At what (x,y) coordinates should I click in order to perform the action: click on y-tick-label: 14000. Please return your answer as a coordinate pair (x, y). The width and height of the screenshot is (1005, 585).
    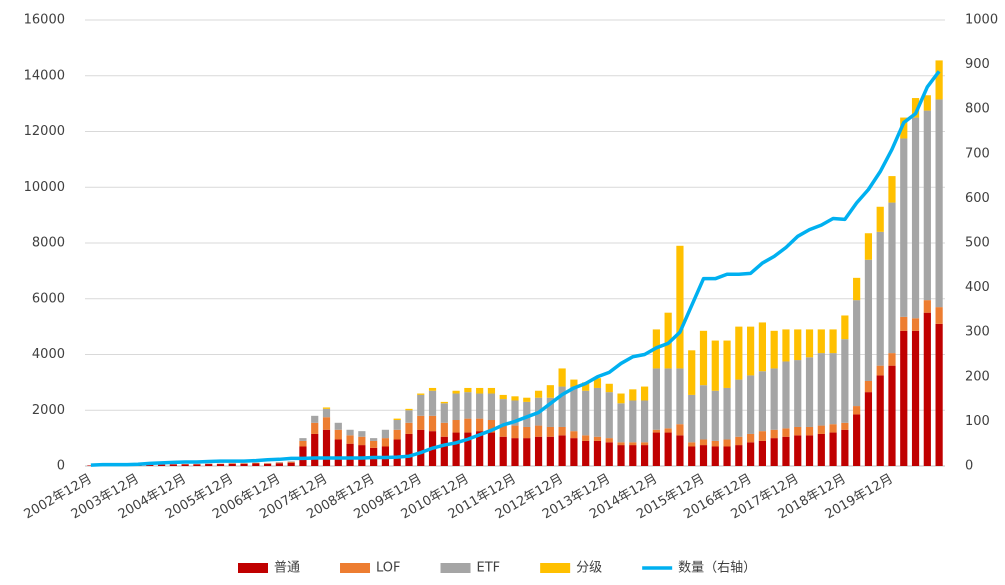
    Looking at the image, I should click on (44, 75).